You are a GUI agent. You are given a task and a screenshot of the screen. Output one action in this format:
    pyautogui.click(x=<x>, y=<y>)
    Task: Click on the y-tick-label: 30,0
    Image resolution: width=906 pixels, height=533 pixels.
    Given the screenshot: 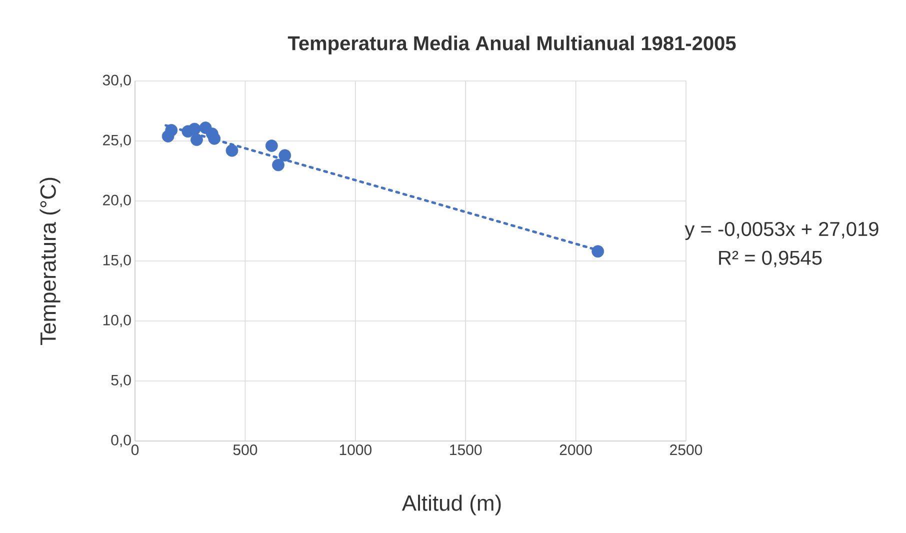 What is the action you would take?
    pyautogui.click(x=116, y=81)
    